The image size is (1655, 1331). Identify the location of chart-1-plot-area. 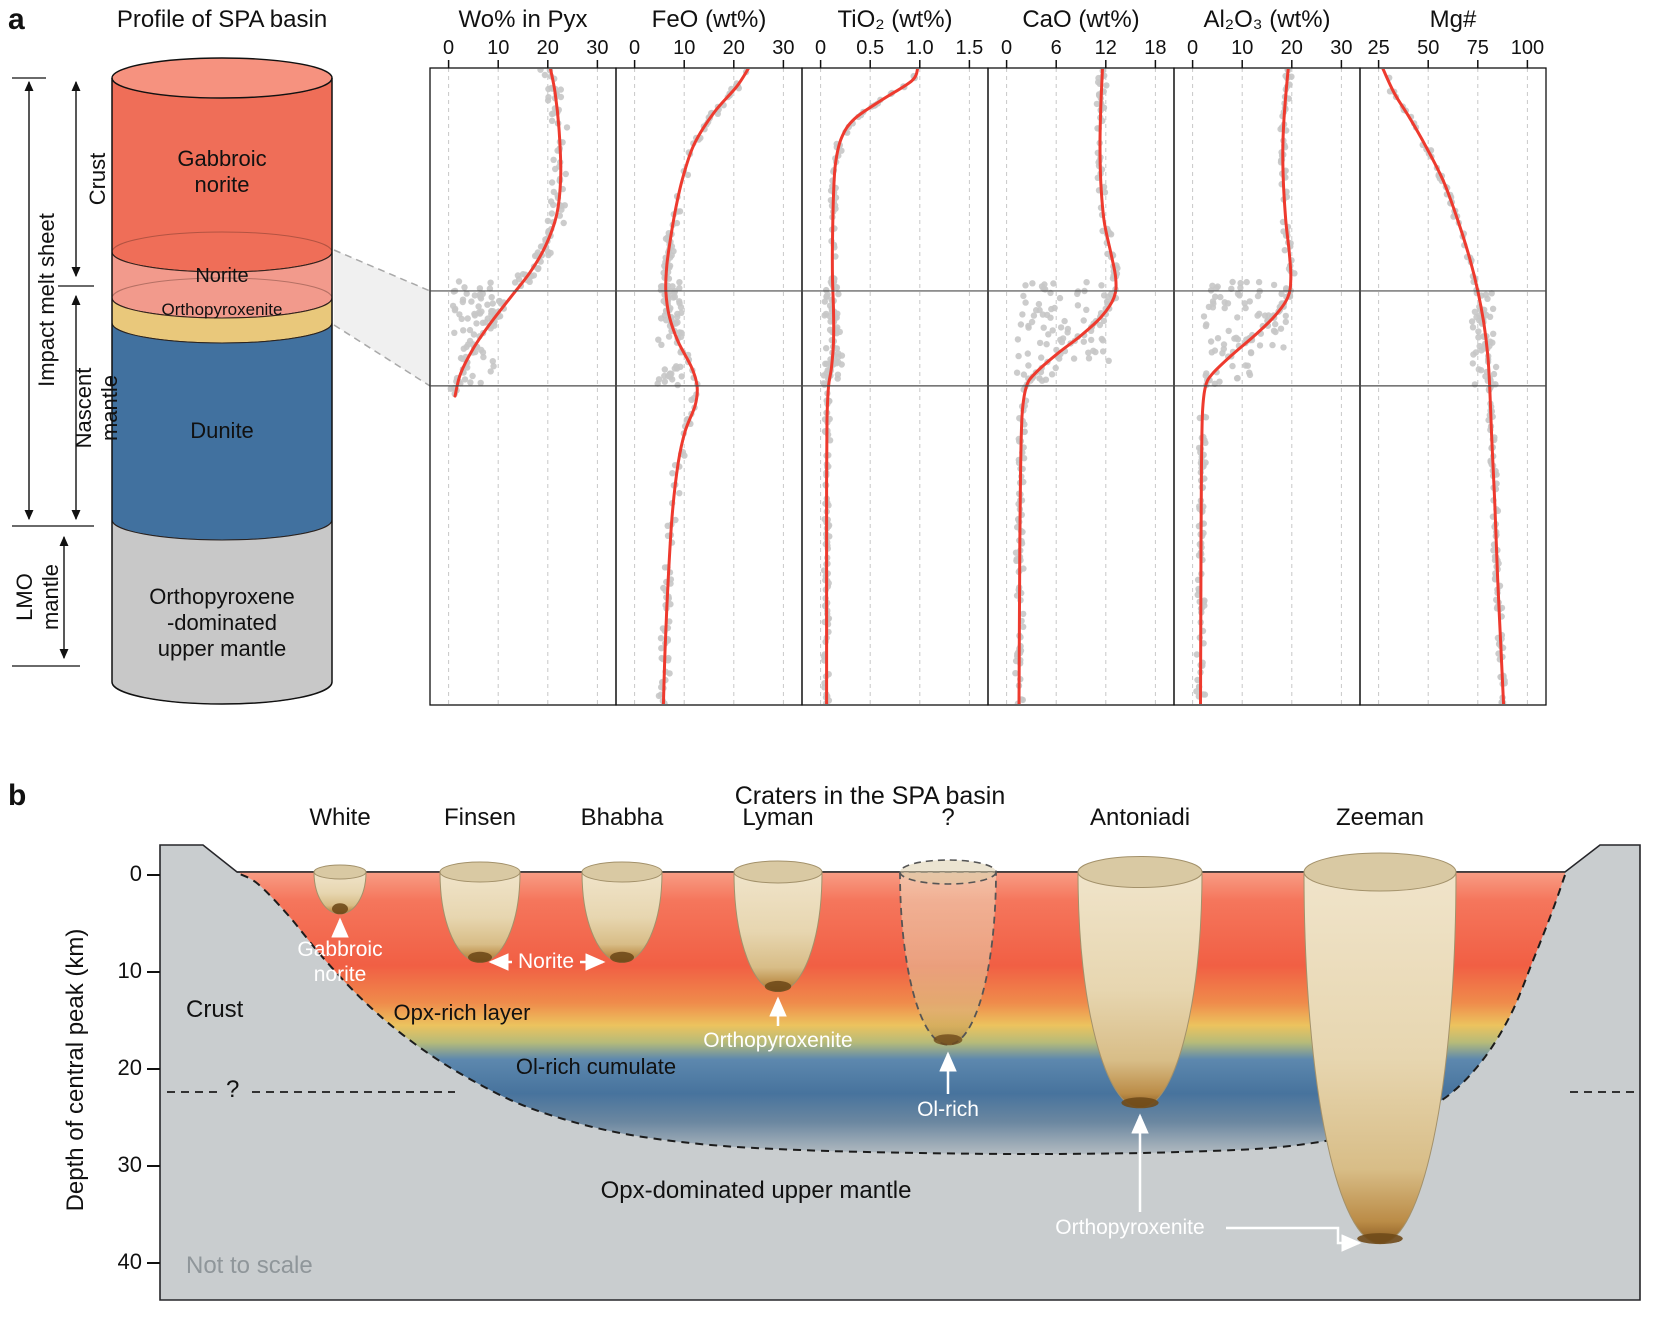
(702, 386).